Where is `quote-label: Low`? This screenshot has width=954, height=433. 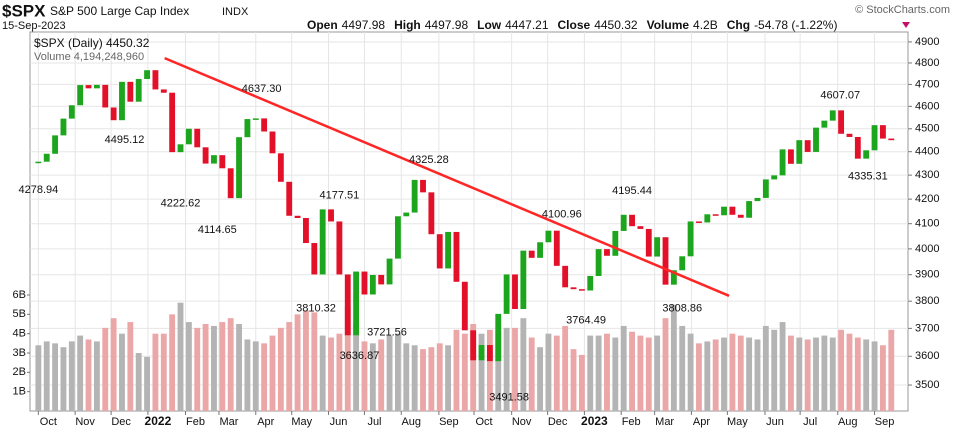
quote-label: Low is located at coordinates (489, 25).